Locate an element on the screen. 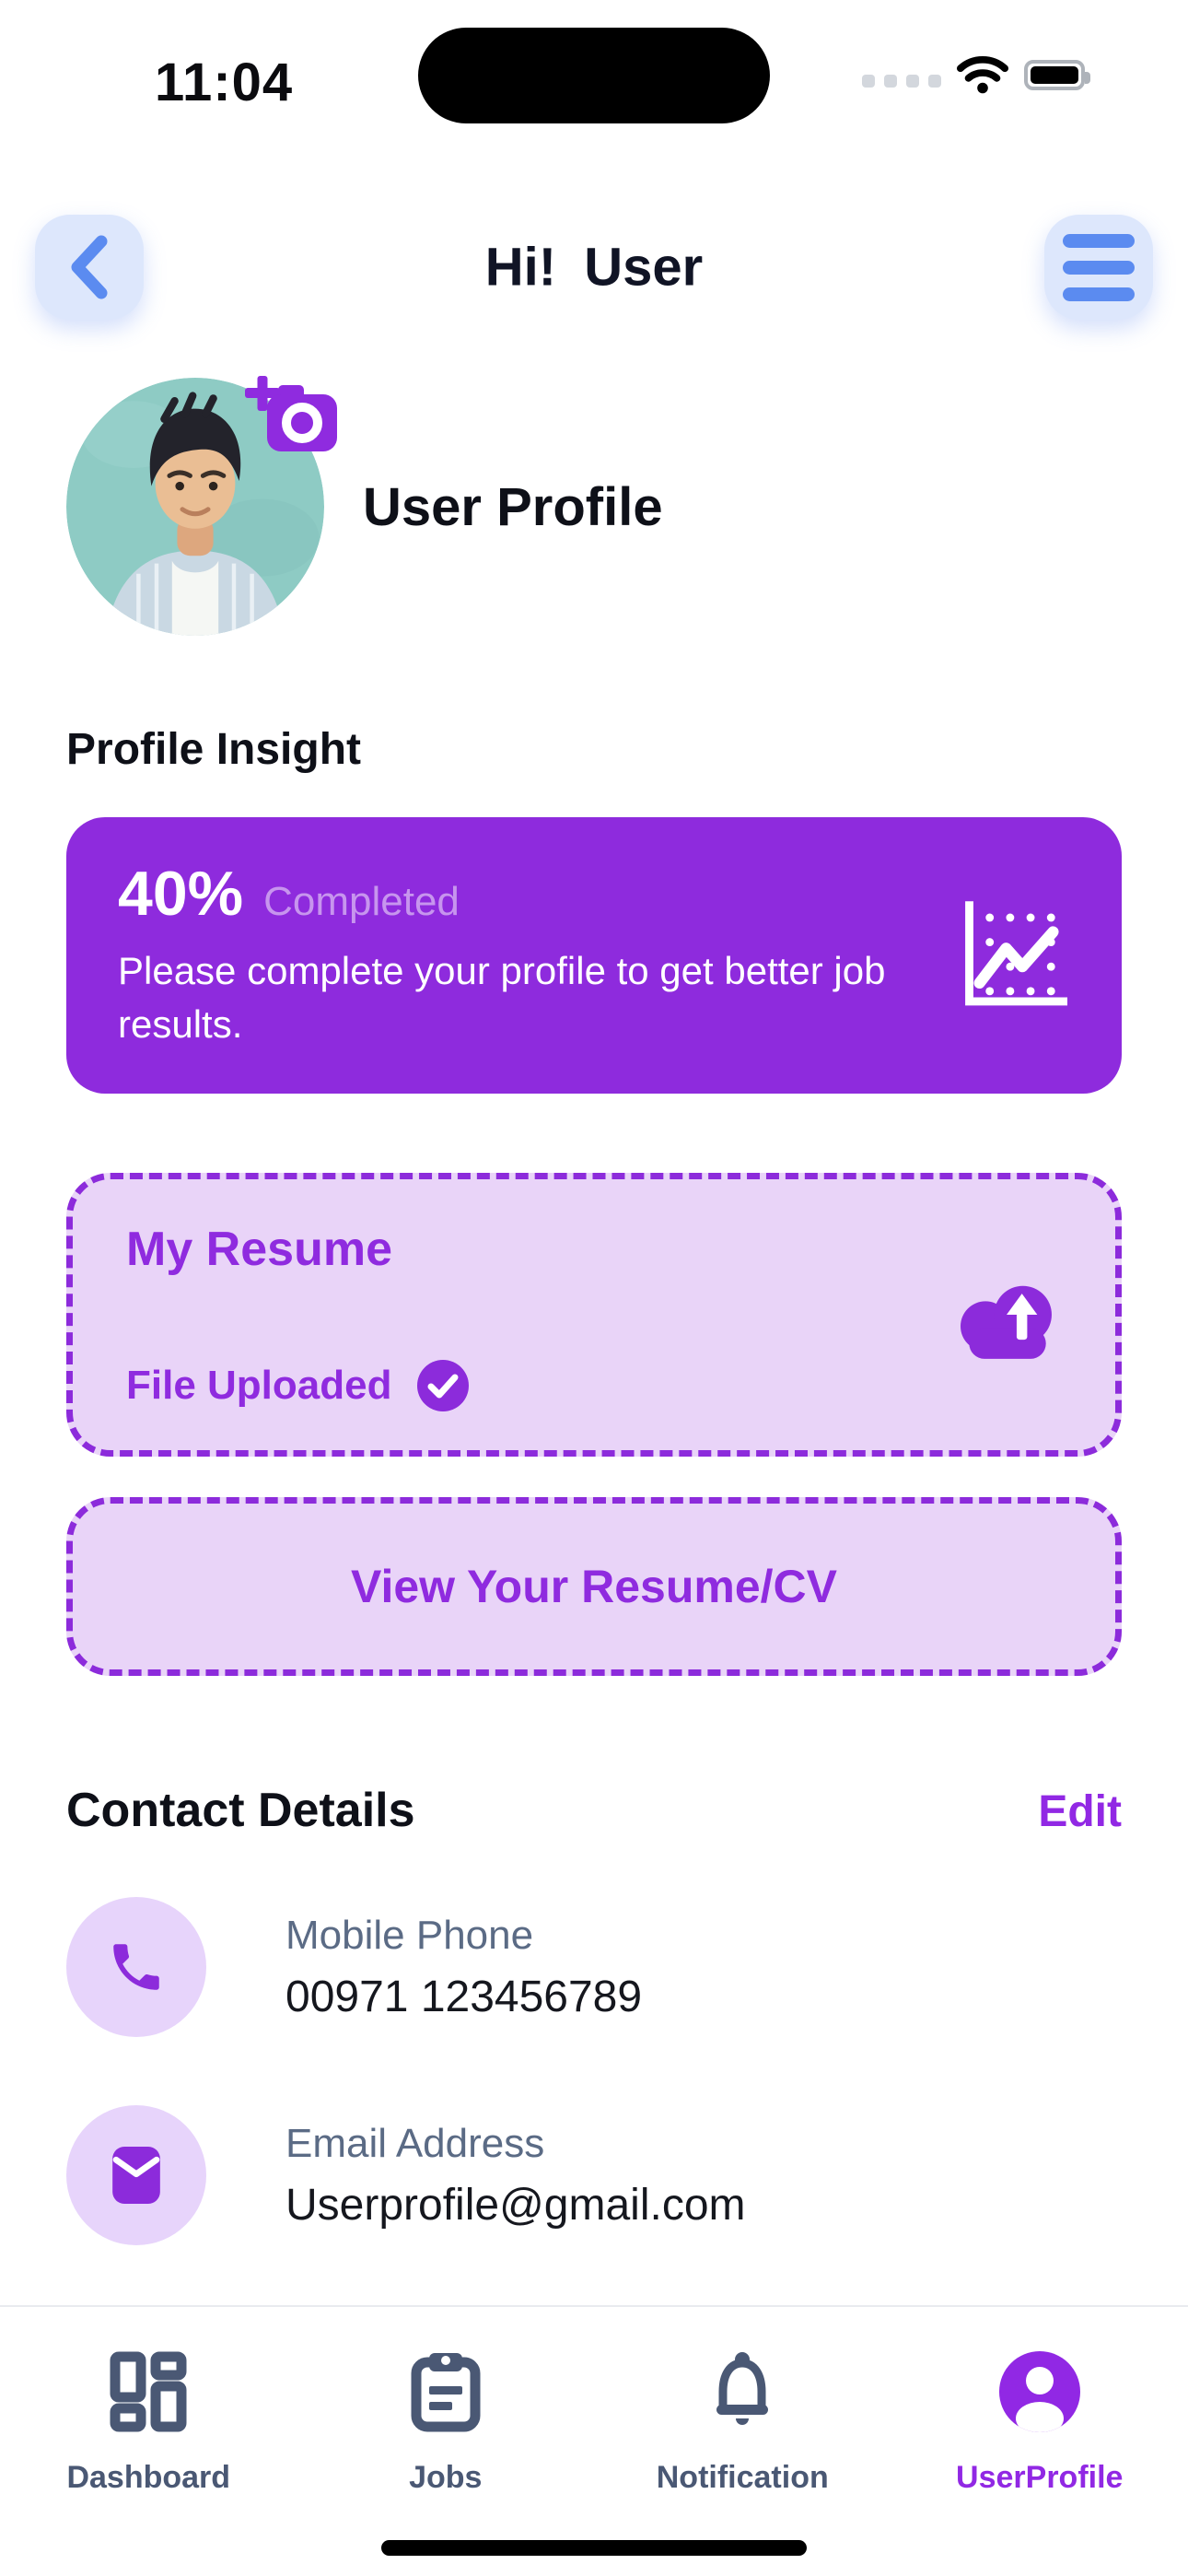 This screenshot has height=2576, width=1188. insight-progress: 40% Completed is located at coordinates (594, 894).